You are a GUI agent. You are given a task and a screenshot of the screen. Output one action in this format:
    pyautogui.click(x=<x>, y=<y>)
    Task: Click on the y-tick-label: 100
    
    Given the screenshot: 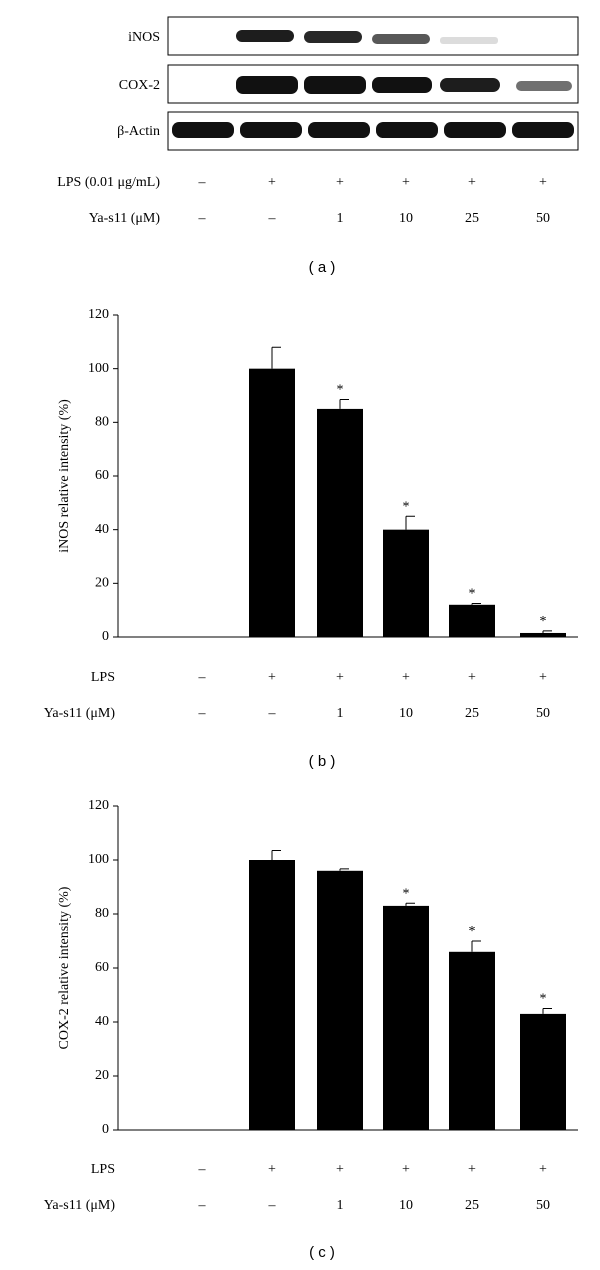 What is the action you would take?
    pyautogui.click(x=98, y=368)
    